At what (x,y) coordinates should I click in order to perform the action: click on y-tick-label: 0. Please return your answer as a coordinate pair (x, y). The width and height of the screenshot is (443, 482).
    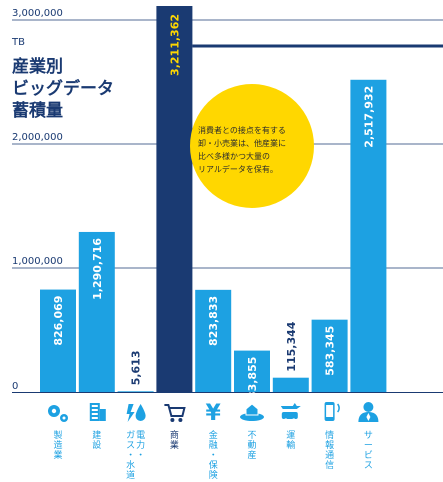
    Looking at the image, I should click on (15, 386).